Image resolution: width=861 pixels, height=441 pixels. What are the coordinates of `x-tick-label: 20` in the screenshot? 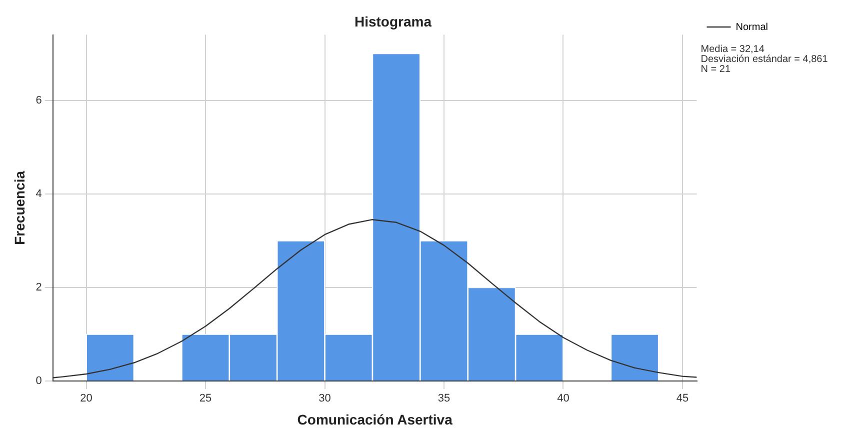 It's located at (86, 398).